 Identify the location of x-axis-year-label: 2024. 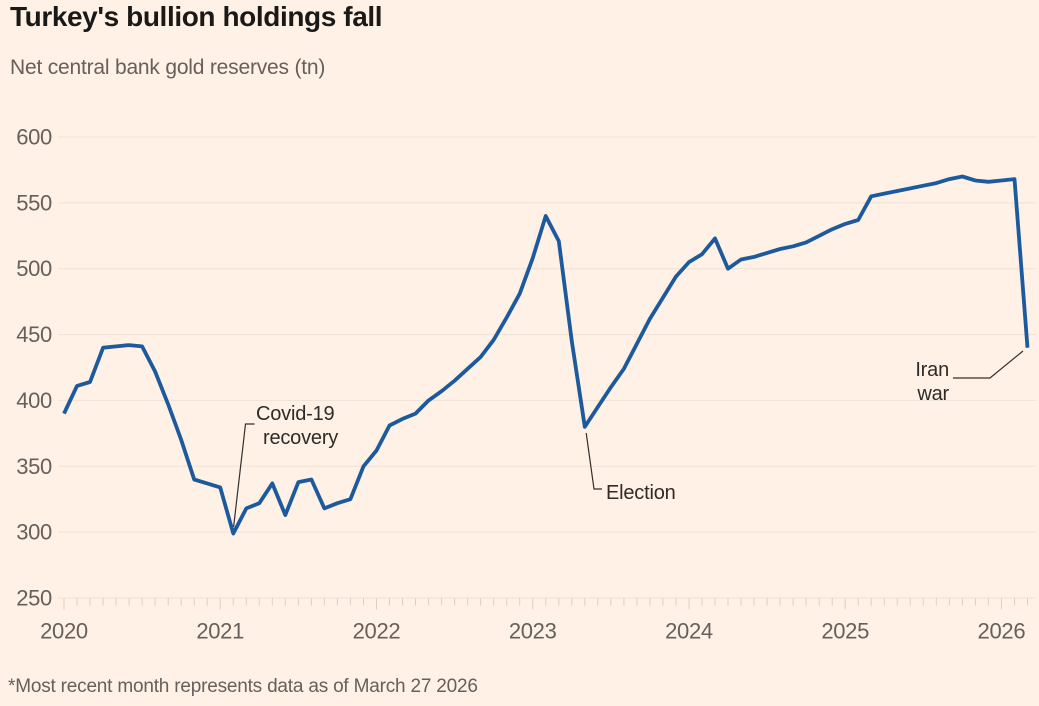
(689, 631).